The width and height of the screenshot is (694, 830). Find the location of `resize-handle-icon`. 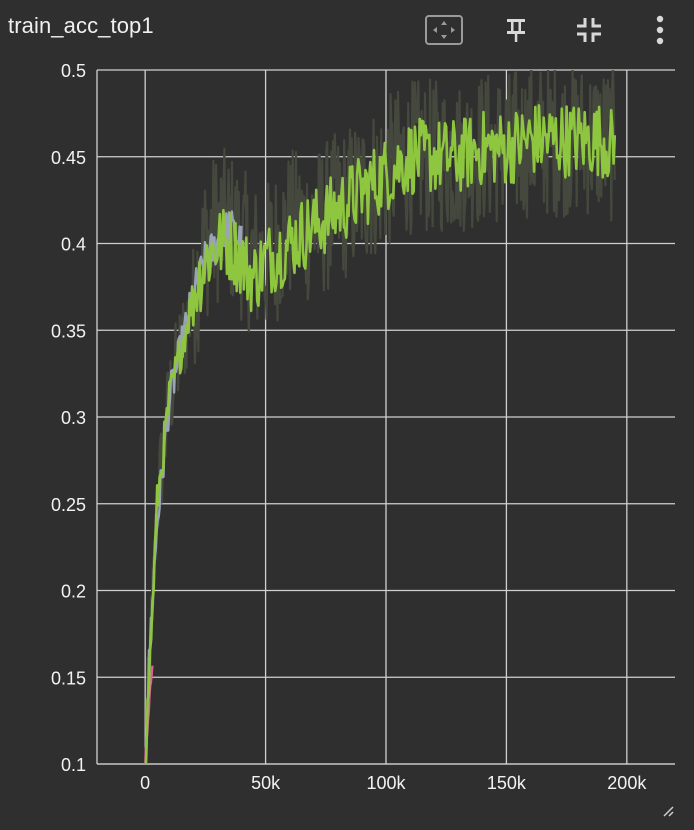

resize-handle-icon is located at coordinates (668, 811).